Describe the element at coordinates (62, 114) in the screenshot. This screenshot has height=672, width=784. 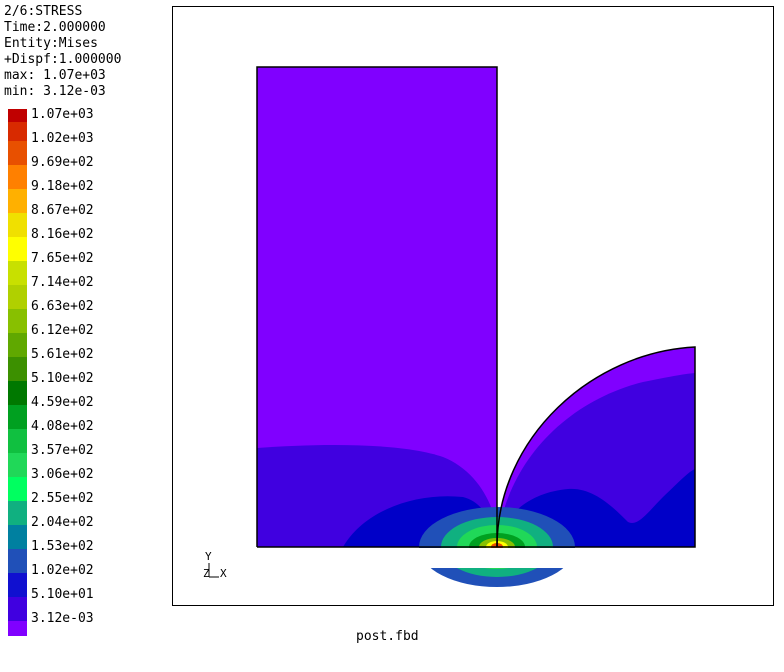
I see `legend-value-label: 1.07e+03` at that location.